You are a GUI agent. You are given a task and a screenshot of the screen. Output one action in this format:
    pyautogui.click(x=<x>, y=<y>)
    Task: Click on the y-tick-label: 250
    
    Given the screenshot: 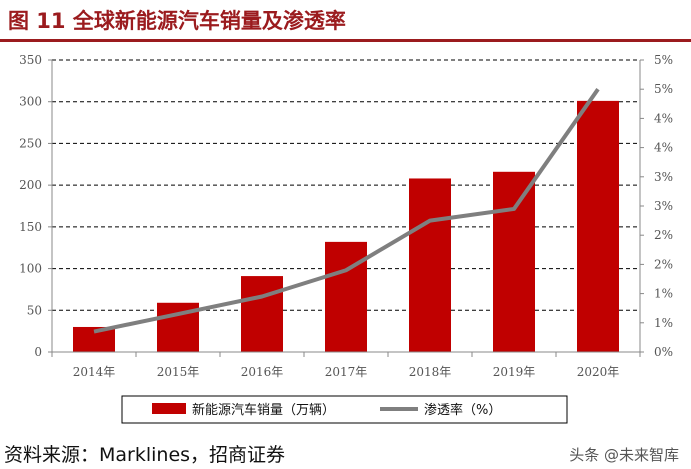 What is the action you would take?
    pyautogui.click(x=30, y=143)
    